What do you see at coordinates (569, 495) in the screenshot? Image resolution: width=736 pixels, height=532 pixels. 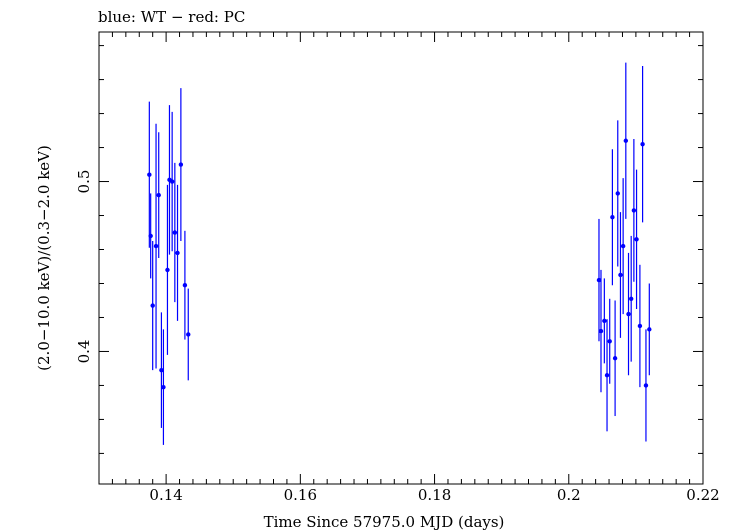 I see `x-tick-label: 0.2` at bounding box center [569, 495].